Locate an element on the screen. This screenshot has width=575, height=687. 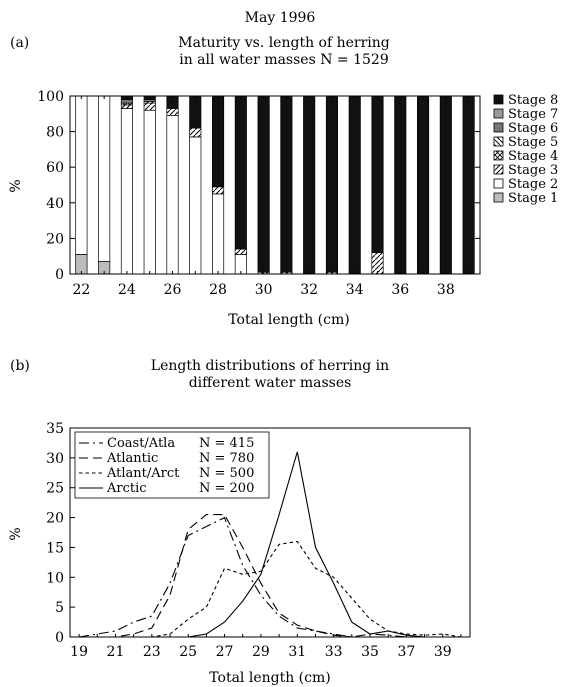
panel-a-title: Maturity vs. length of herring is located at coordinates (284, 43).